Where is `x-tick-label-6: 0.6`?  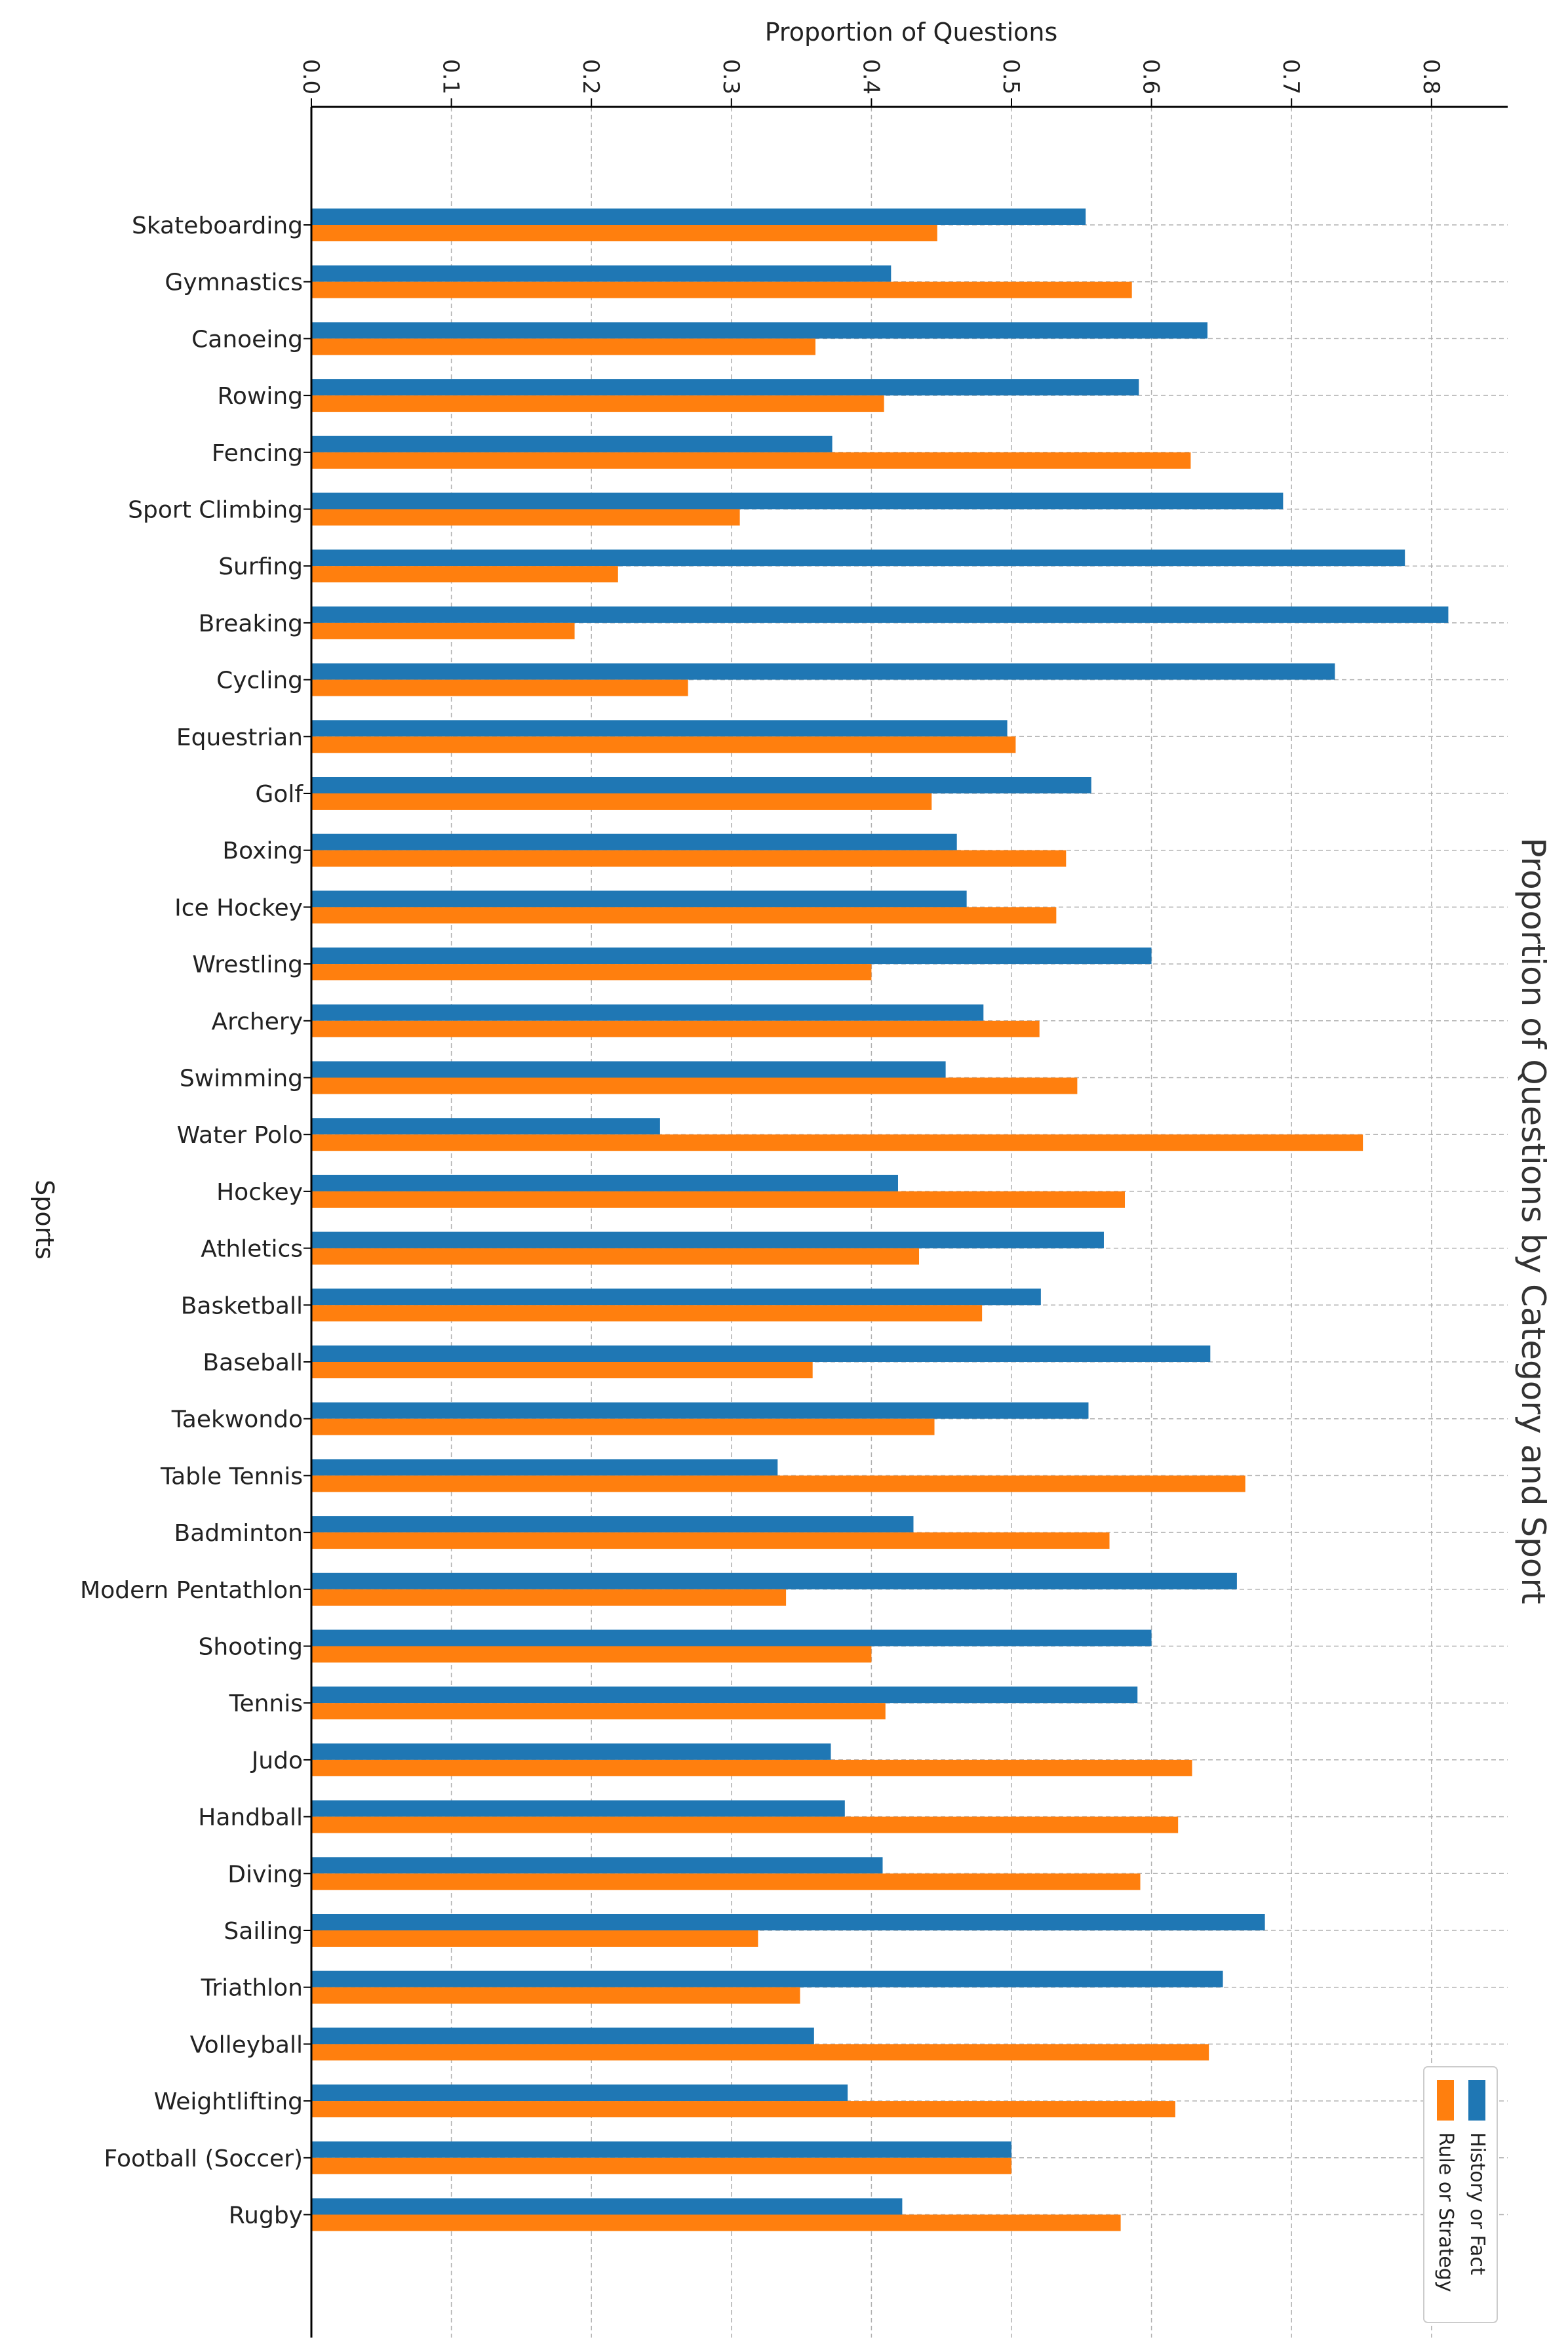
x-tick-label-6: 0.6 is located at coordinates (1151, 77).